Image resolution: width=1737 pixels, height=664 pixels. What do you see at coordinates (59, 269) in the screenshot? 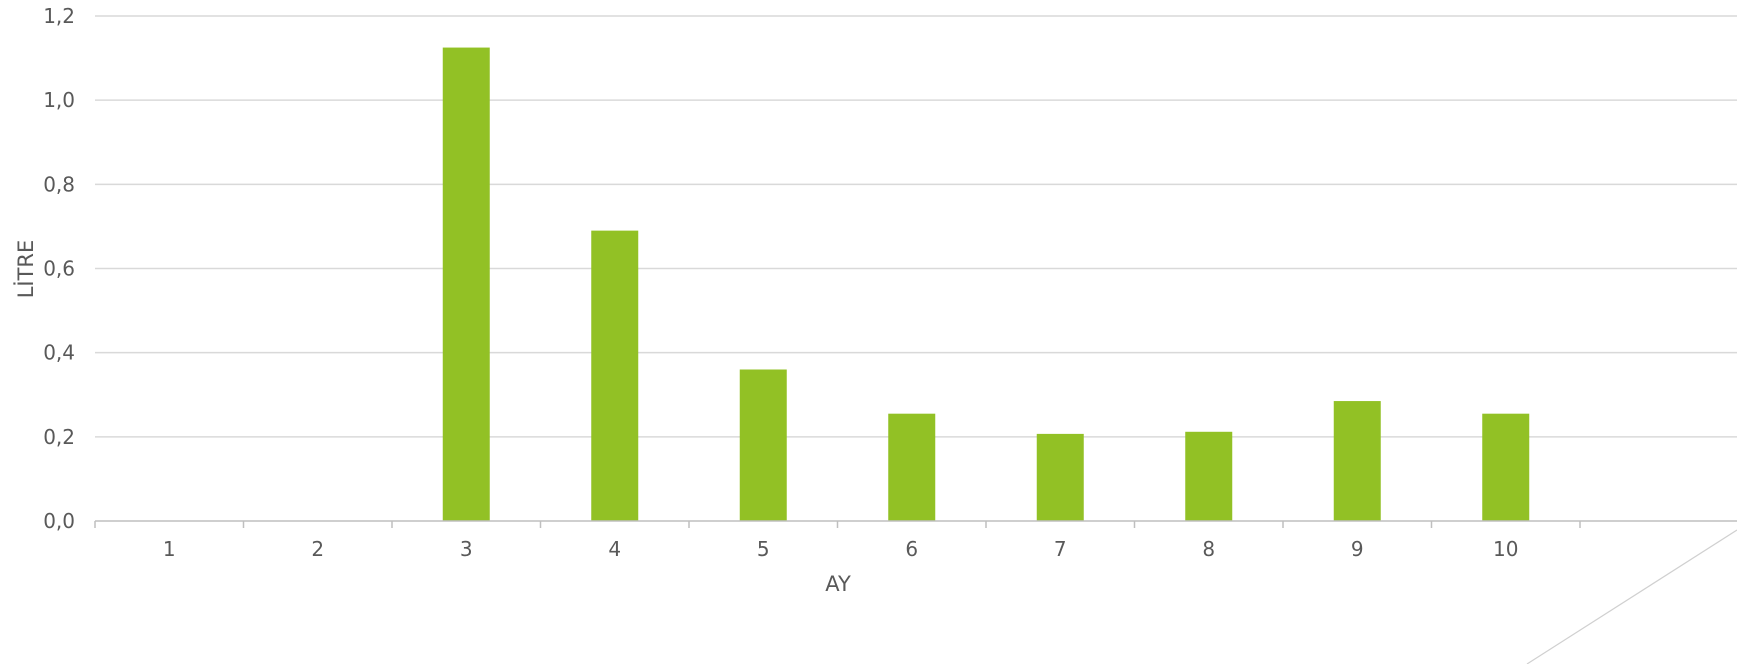
I see `y-tick-label: 0,6` at bounding box center [59, 269].